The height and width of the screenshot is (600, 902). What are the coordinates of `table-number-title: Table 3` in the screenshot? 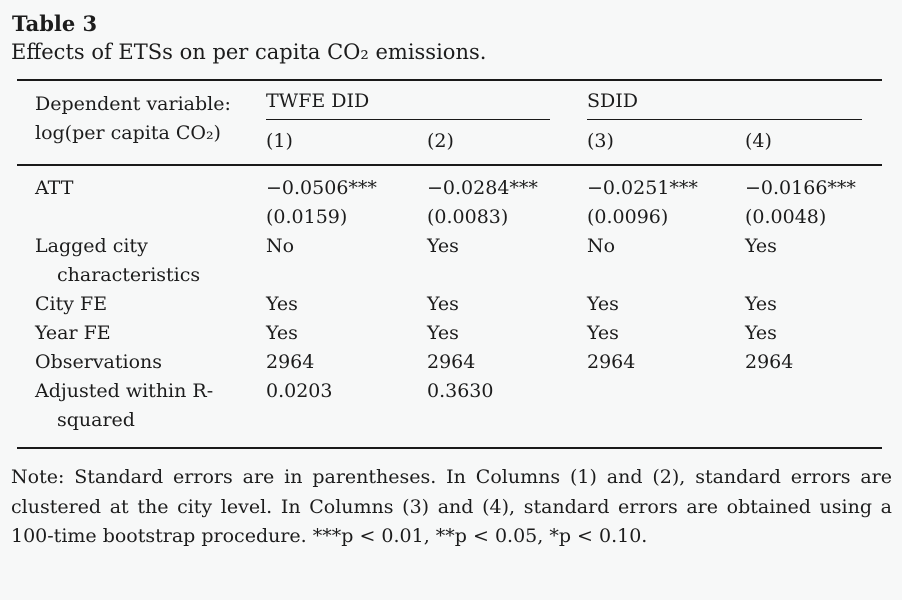 It's located at (55, 23).